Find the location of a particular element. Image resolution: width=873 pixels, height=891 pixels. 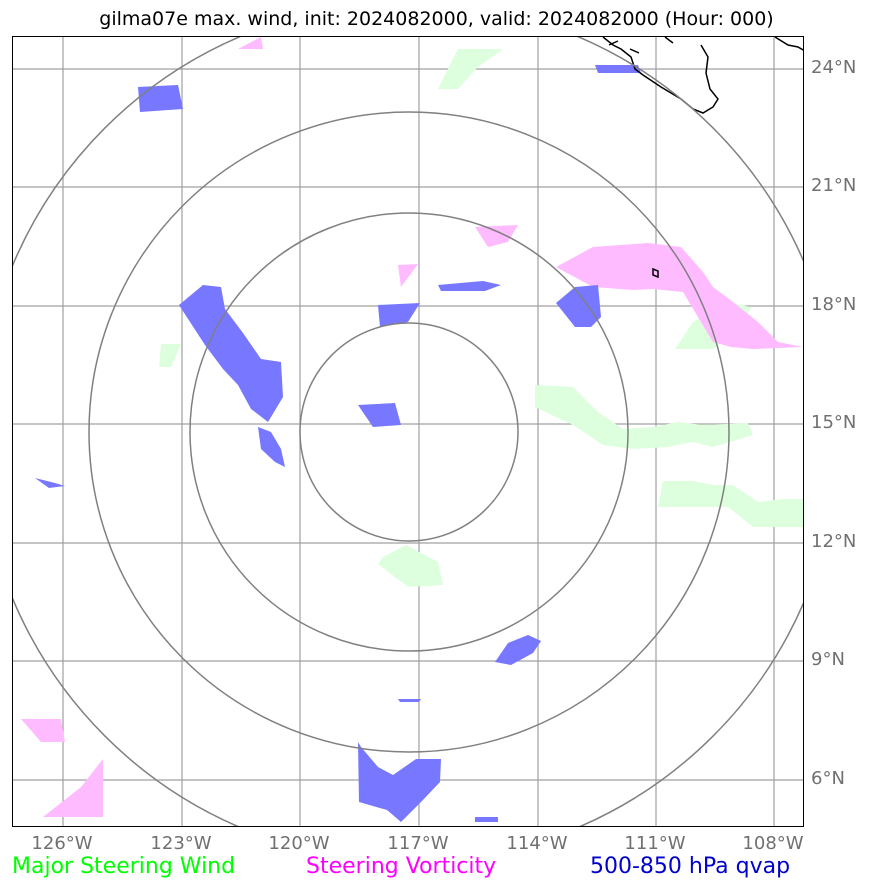

lon-label: 114°W is located at coordinates (537, 843).